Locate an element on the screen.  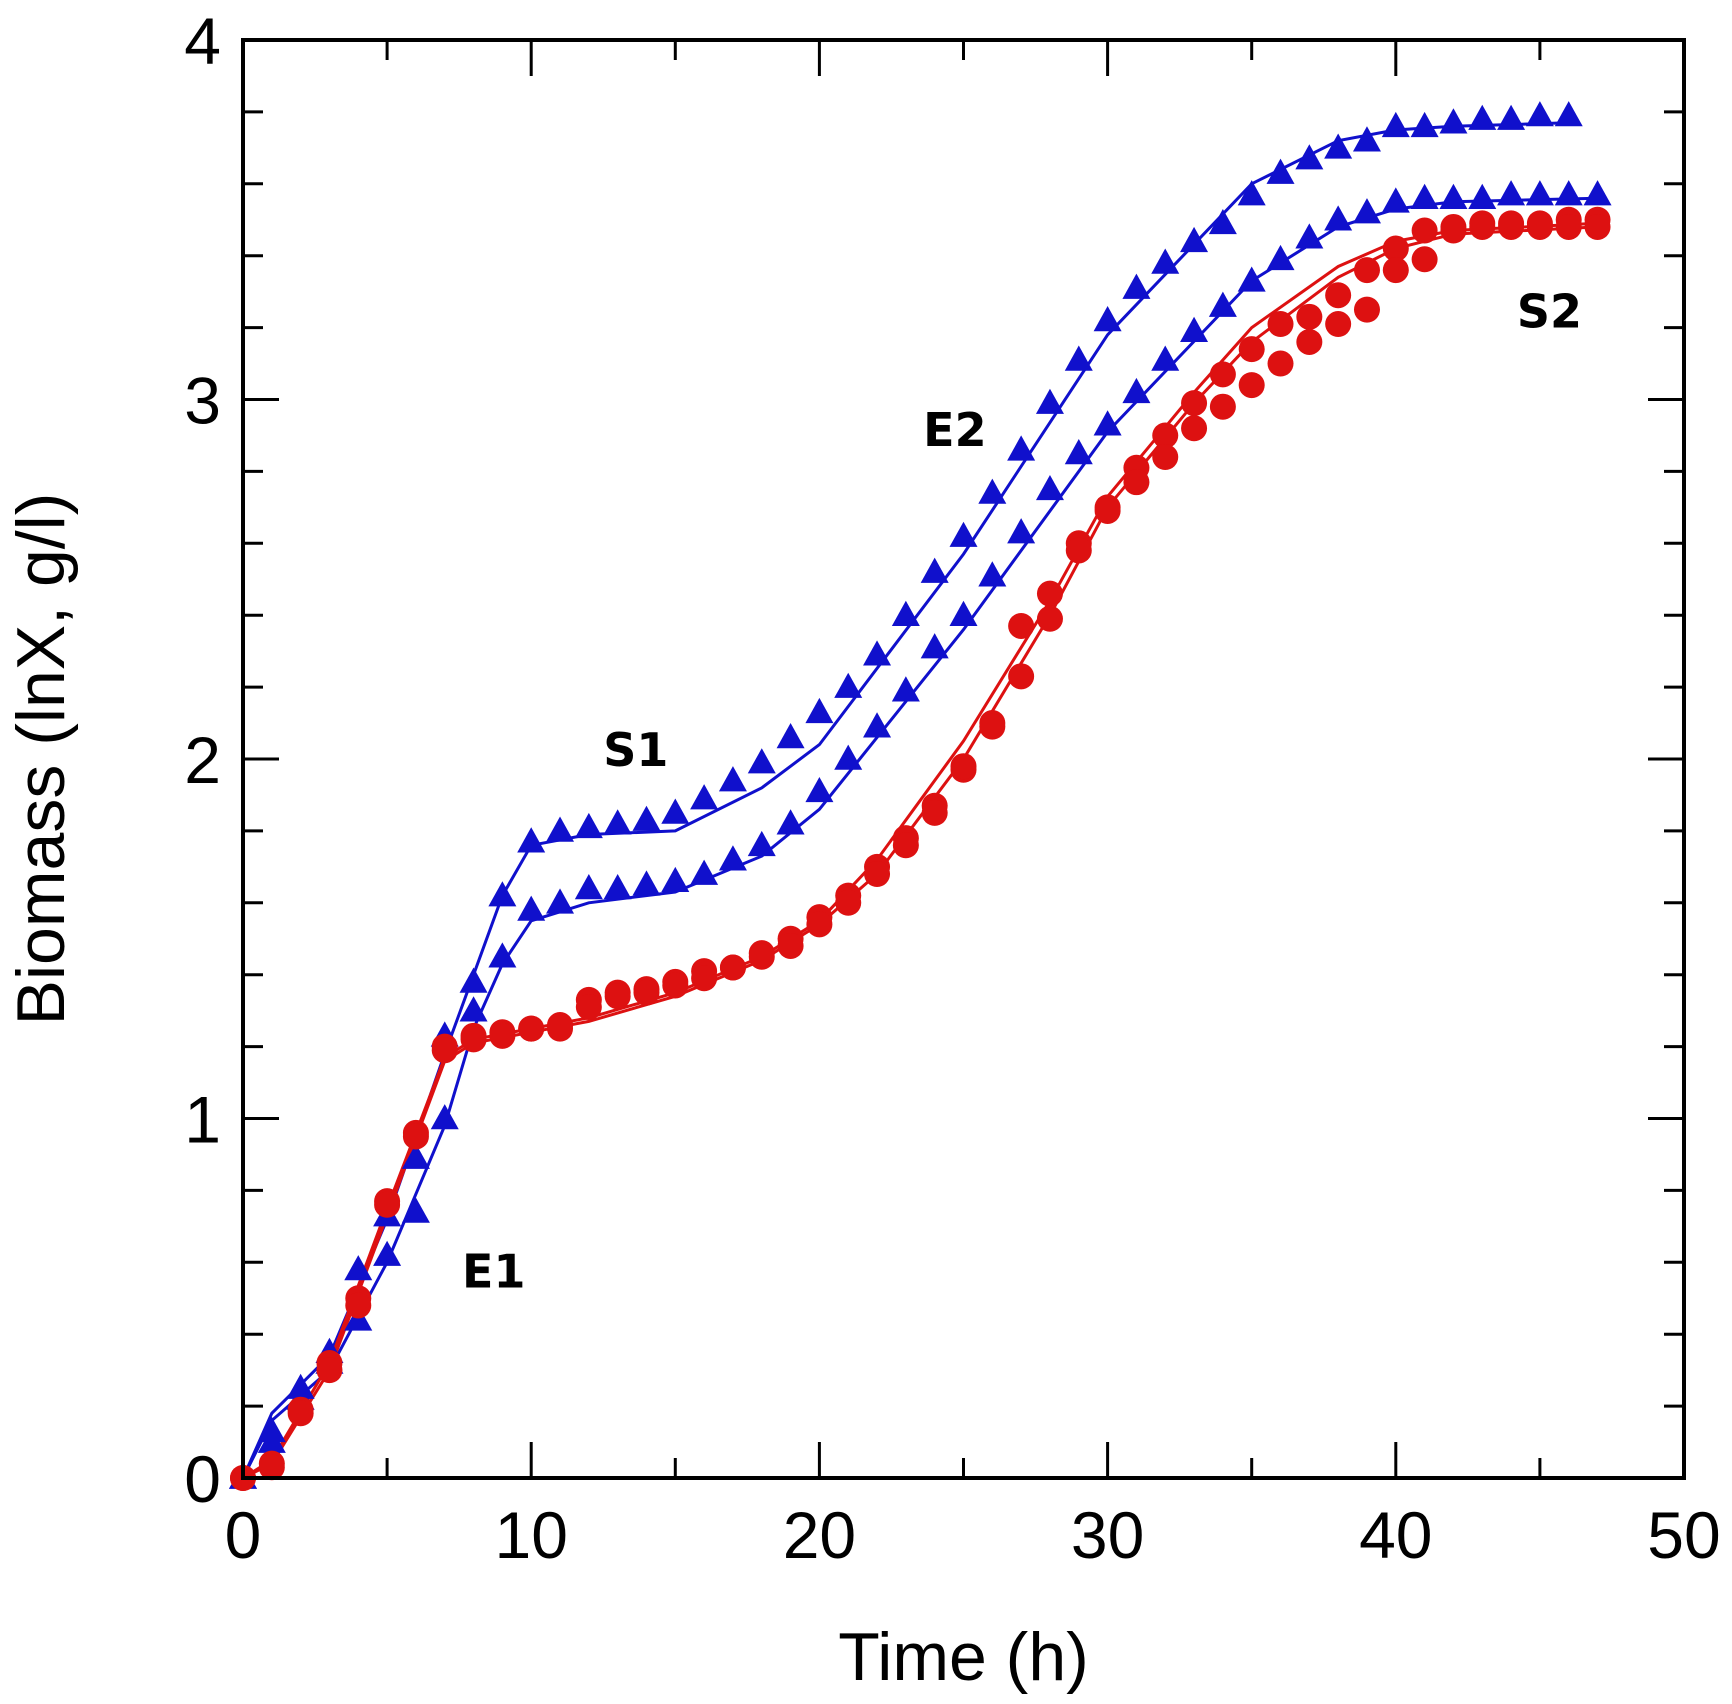
y-tick-label: 2 is located at coordinates (202, 760).